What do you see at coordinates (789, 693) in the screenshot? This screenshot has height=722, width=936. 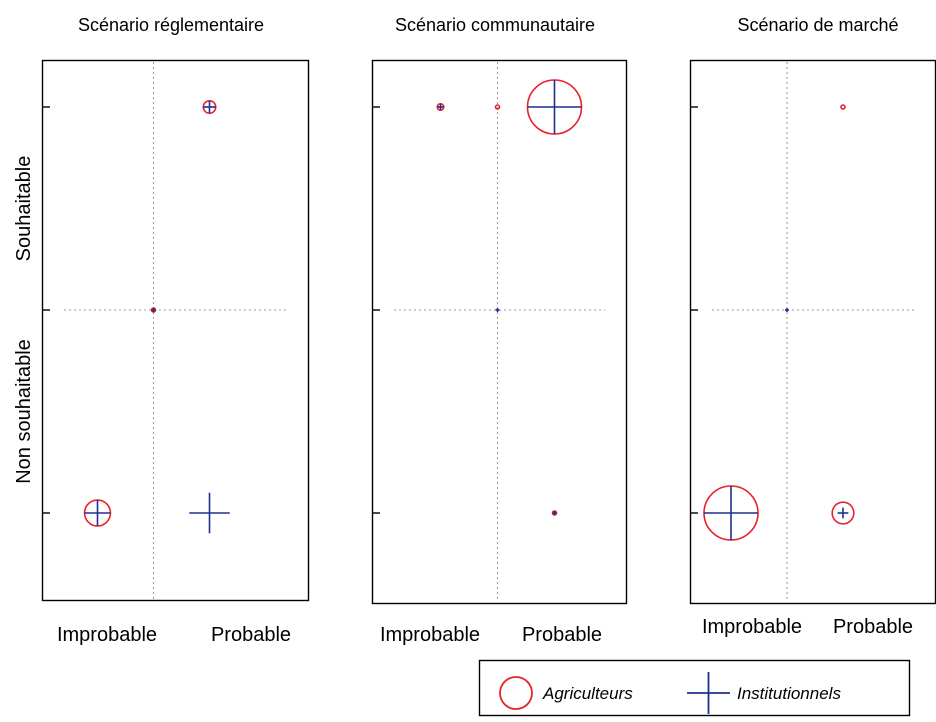 I see `legend-institutionnels-label: Institutionnels` at bounding box center [789, 693].